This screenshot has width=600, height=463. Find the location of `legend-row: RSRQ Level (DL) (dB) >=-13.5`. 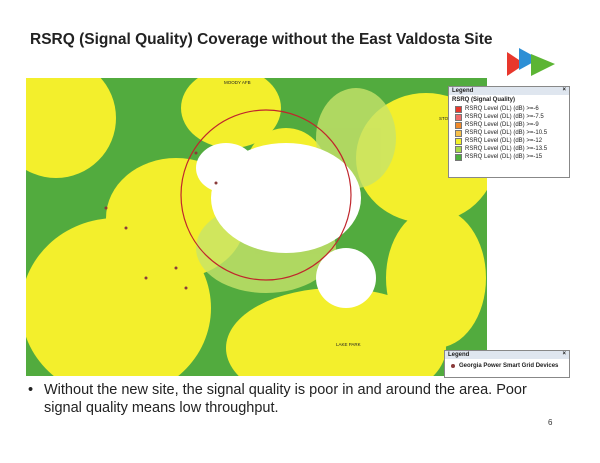

legend-row: RSRQ Level (DL) (dB) >=-13.5 is located at coordinates (509, 149).